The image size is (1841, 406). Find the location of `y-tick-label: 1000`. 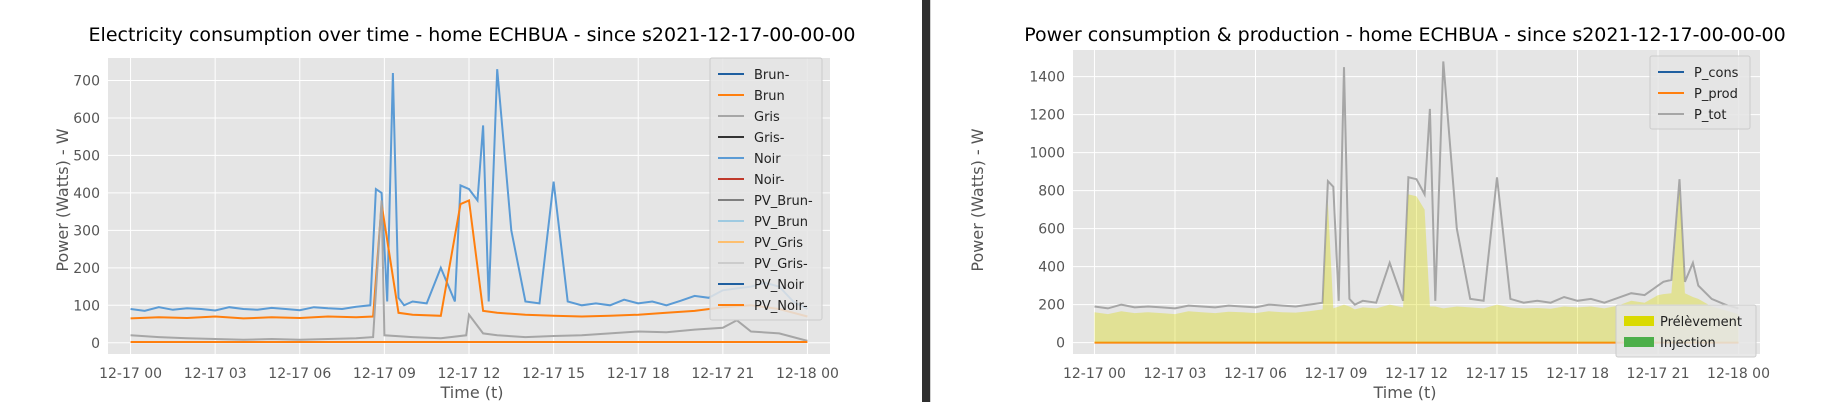

y-tick-label: 1000 is located at coordinates (1047, 154).